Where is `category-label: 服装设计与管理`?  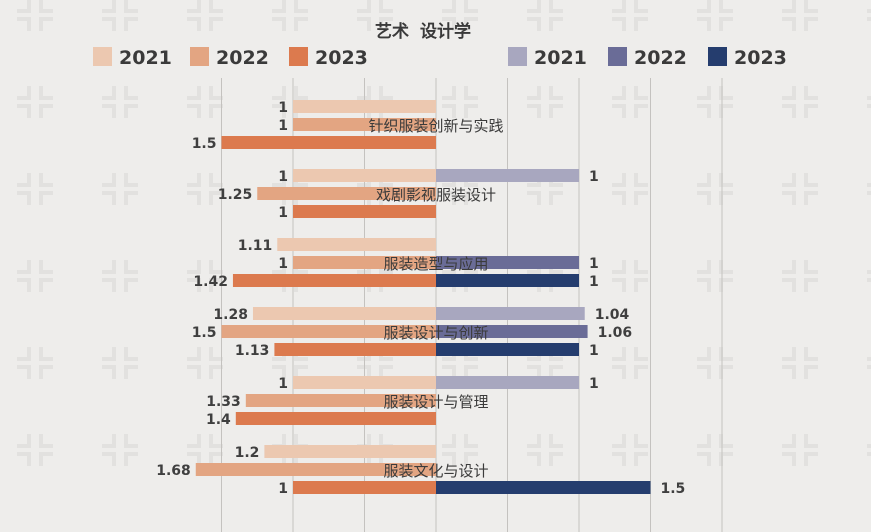
category-label: 服装设计与管理 is located at coordinates (435, 402).